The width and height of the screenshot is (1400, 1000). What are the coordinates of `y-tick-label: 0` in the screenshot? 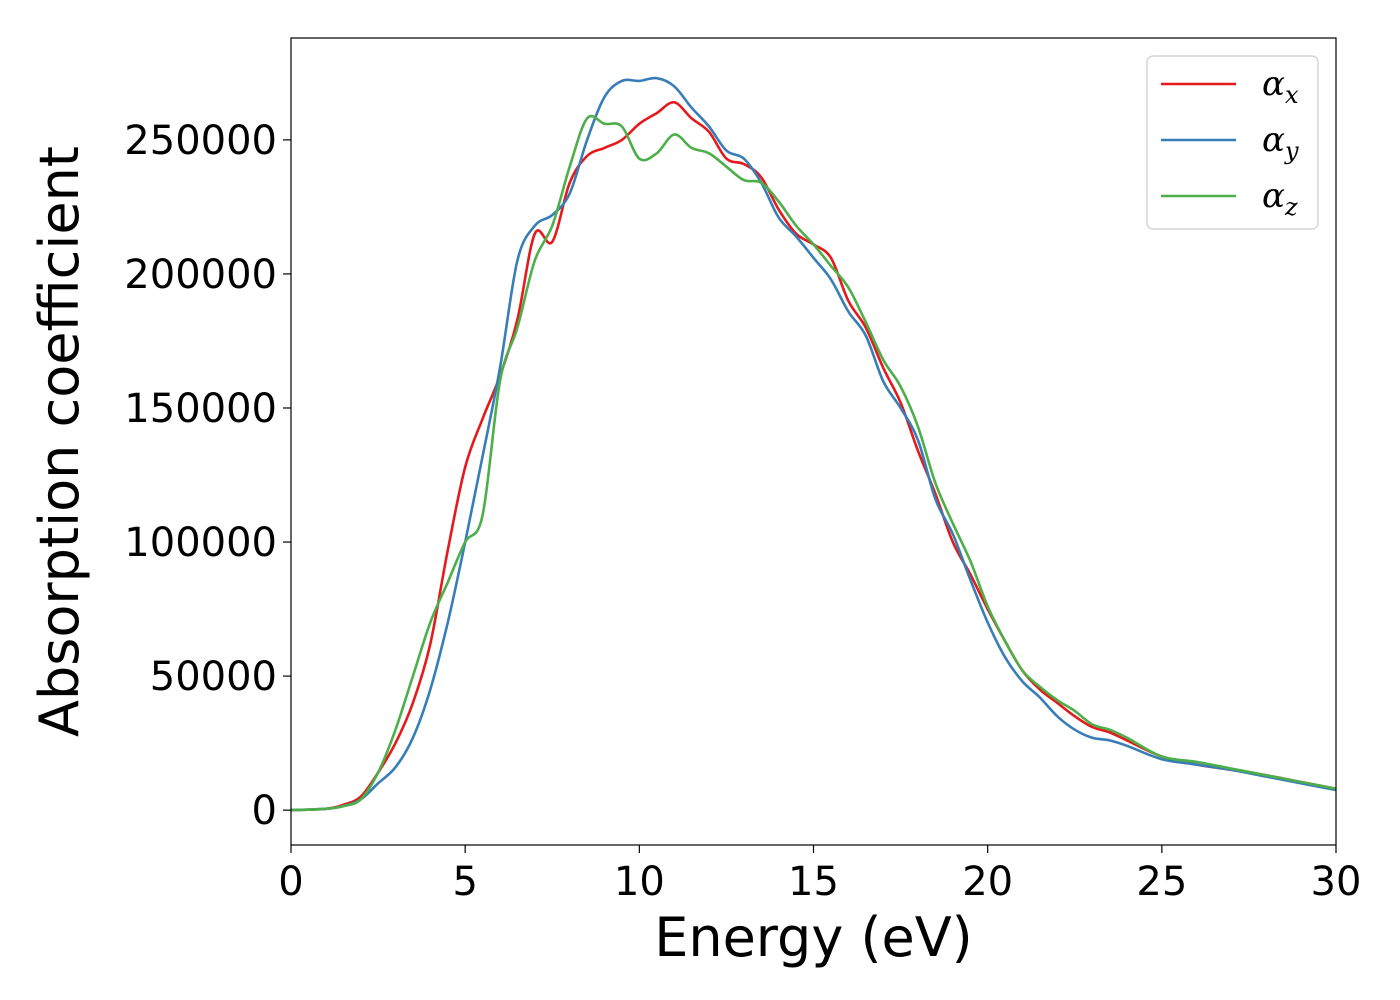 It's located at (264, 811).